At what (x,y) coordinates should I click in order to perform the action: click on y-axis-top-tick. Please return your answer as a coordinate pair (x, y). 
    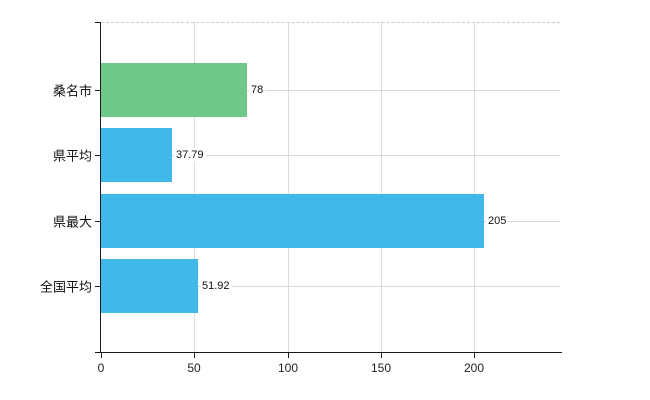
    Looking at the image, I should click on (98, 22).